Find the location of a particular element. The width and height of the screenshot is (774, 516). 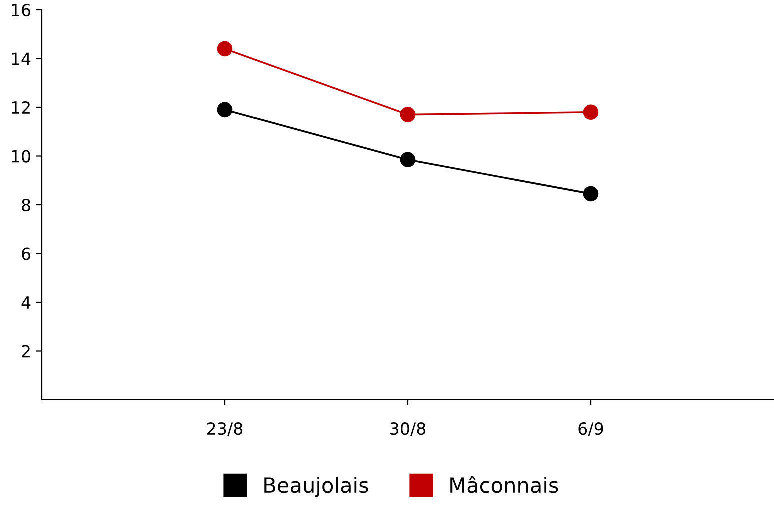

y-tick-label: 6 is located at coordinates (26, 254).